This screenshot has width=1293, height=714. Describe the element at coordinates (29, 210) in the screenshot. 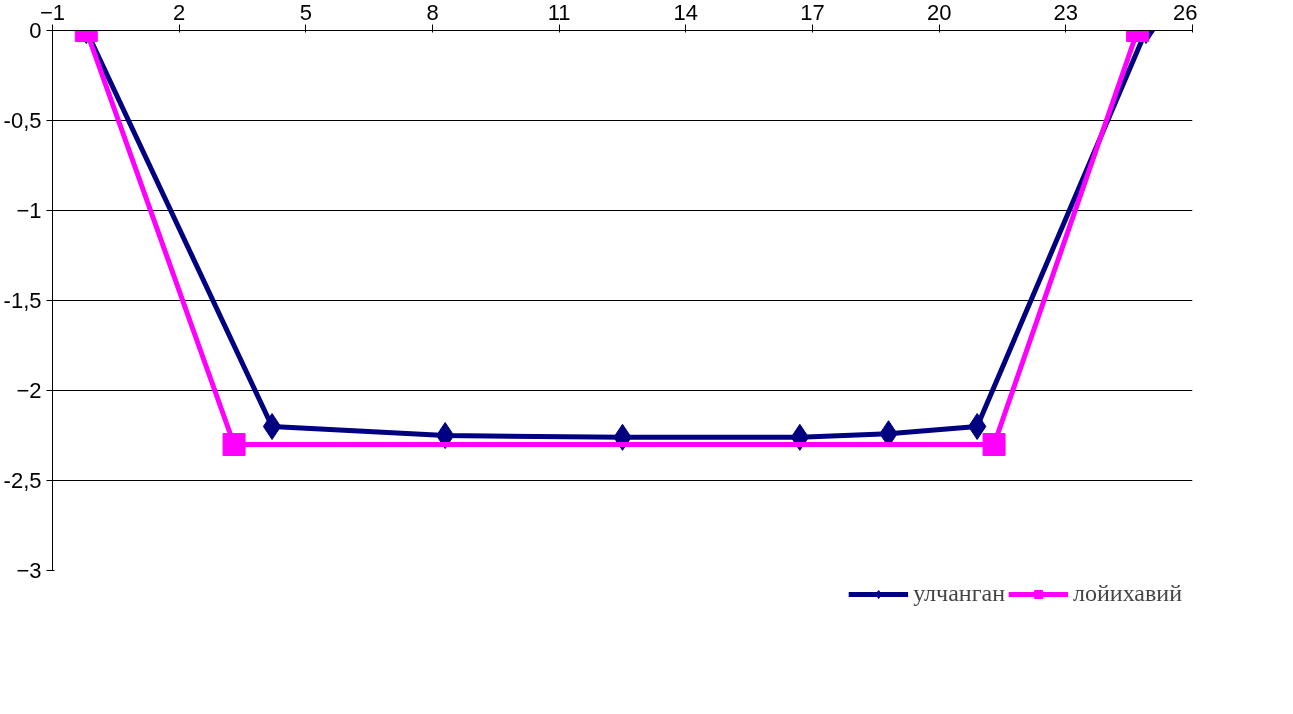

I see `y-tick-label: −1` at that location.